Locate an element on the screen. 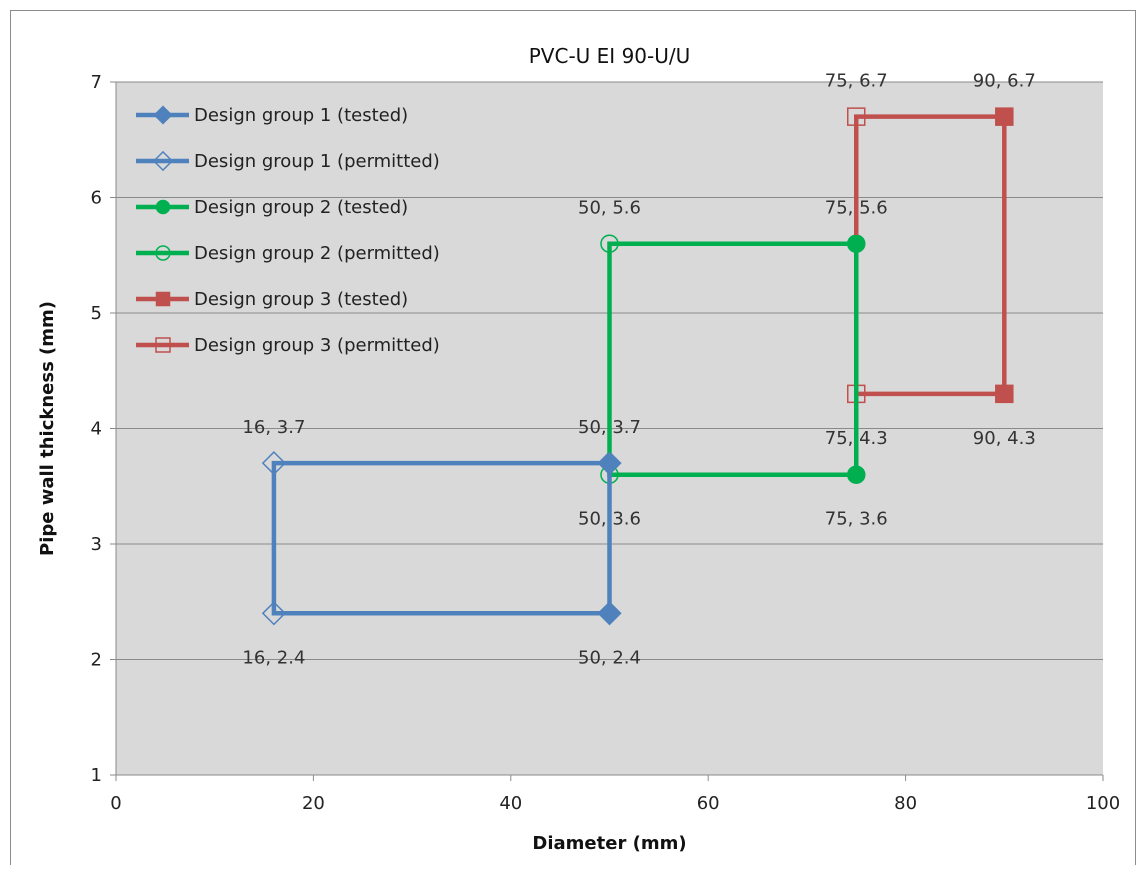  series-design-group-1-tested is located at coordinates (609, 538).